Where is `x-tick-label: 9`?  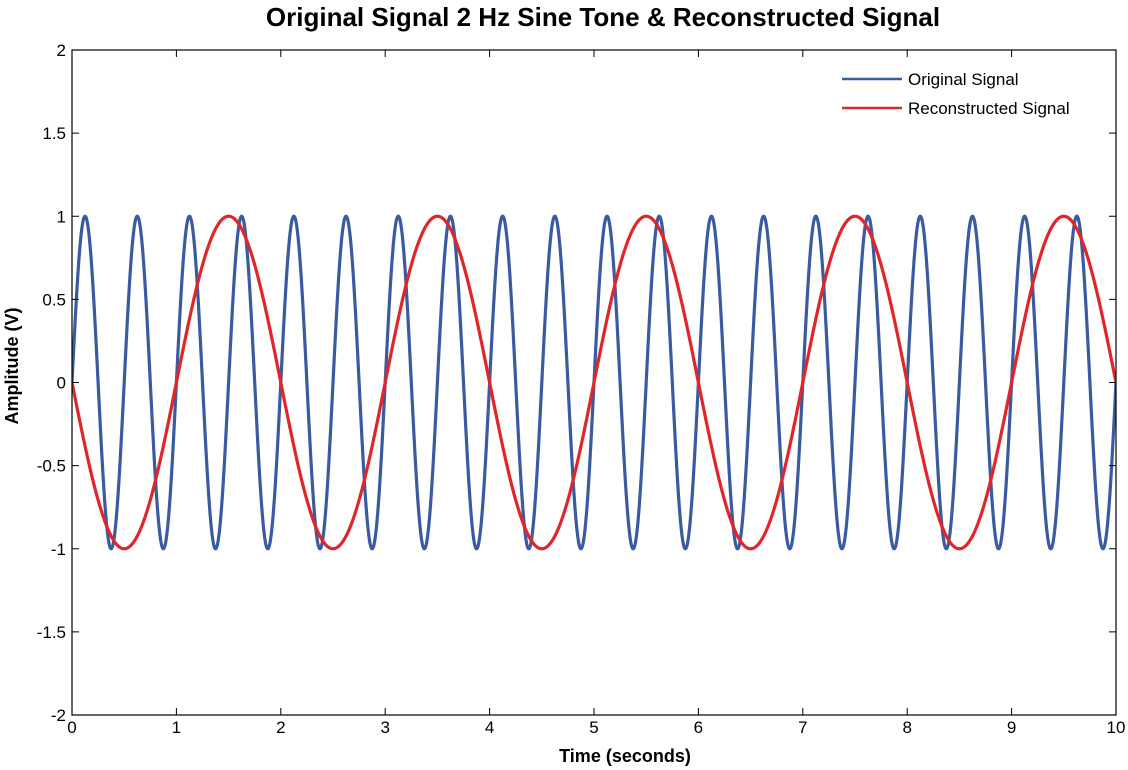 x-tick-label: 9 is located at coordinates (1011, 727).